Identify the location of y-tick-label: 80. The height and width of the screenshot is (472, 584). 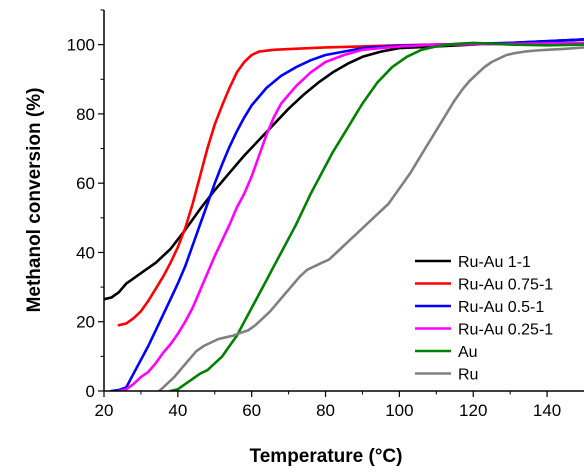
(85, 114).